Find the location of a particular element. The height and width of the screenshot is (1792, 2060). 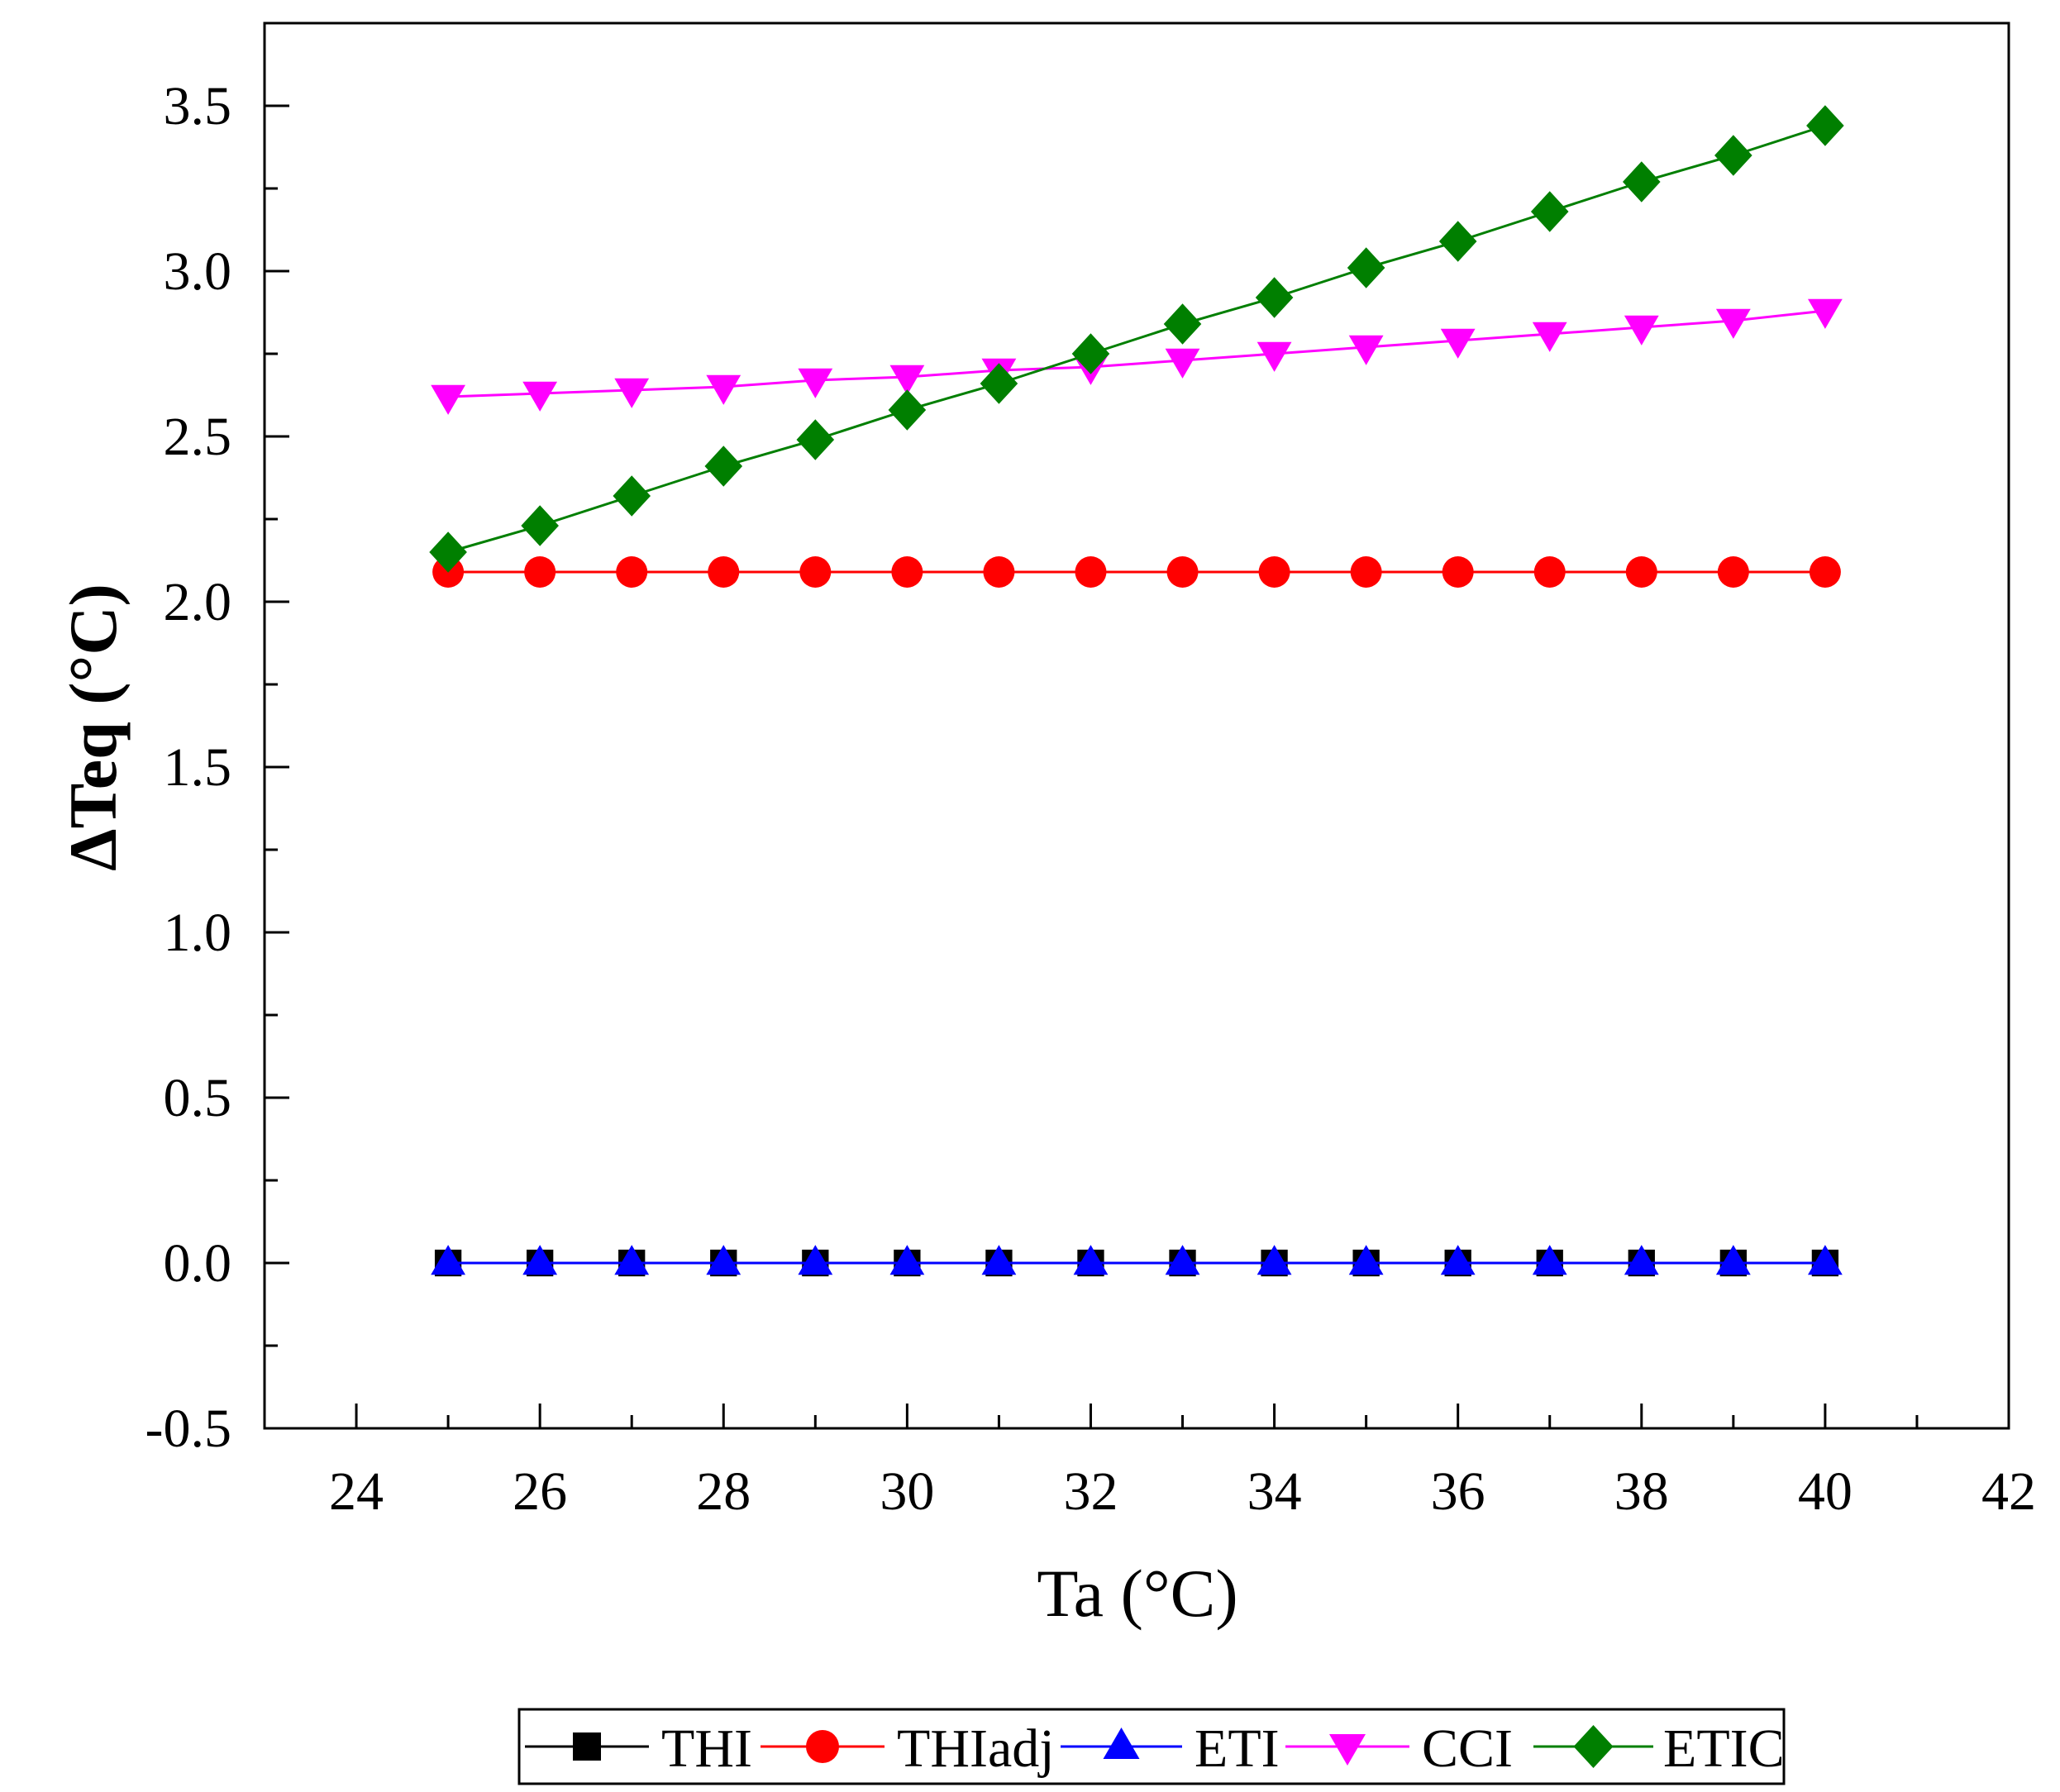

legend-item-thiadj: THIadj is located at coordinates (908, 1749).